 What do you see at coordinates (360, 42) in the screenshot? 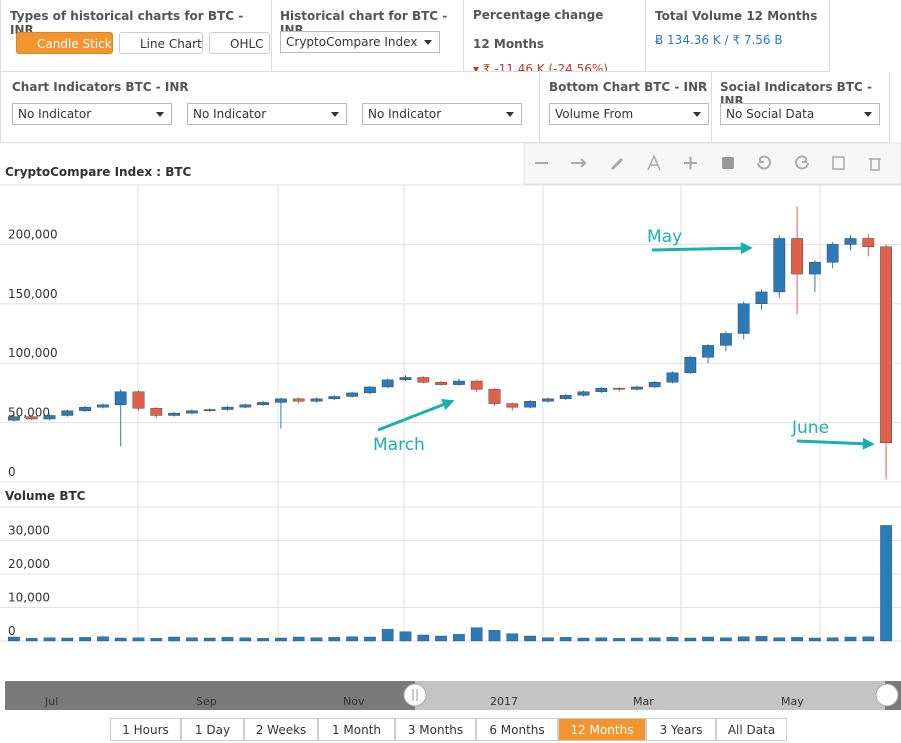
I see `dropdown: CryptoCompare Index` at bounding box center [360, 42].